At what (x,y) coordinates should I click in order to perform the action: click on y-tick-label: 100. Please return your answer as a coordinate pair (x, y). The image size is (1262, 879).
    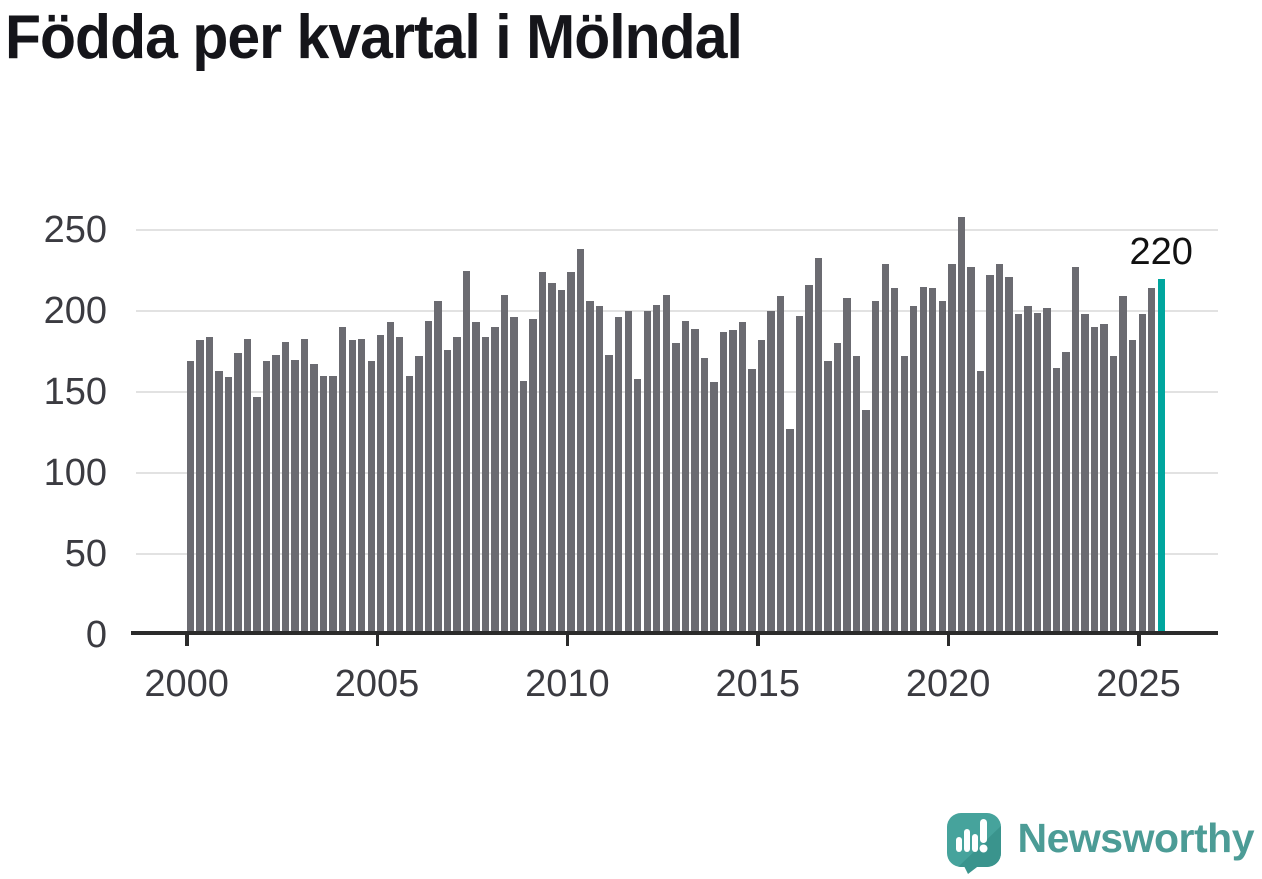
    Looking at the image, I should click on (75, 473).